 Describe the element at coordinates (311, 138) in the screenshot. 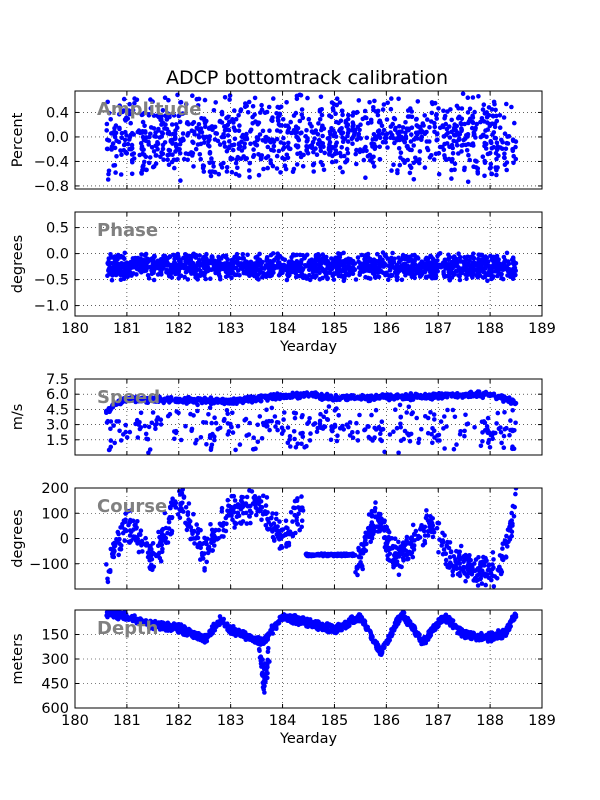

I see `amplitude-points` at that location.